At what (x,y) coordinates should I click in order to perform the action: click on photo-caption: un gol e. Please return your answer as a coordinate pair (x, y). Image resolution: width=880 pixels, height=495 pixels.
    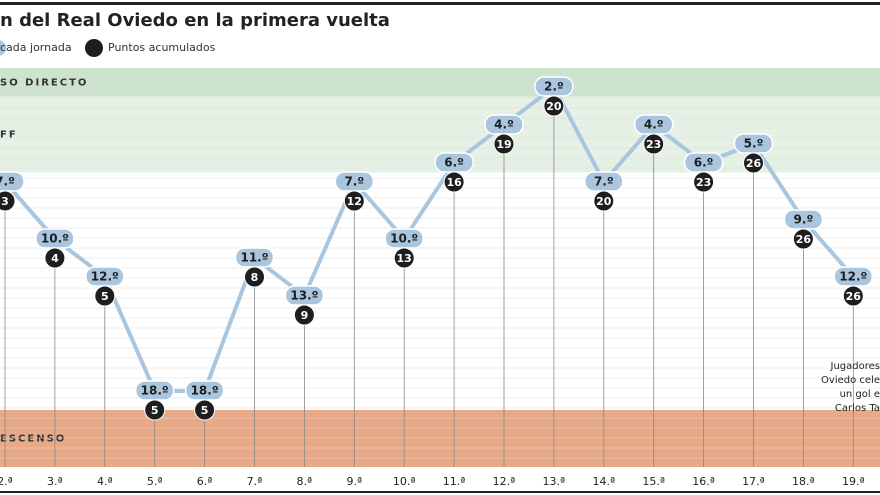
    Looking at the image, I should click on (860, 394).